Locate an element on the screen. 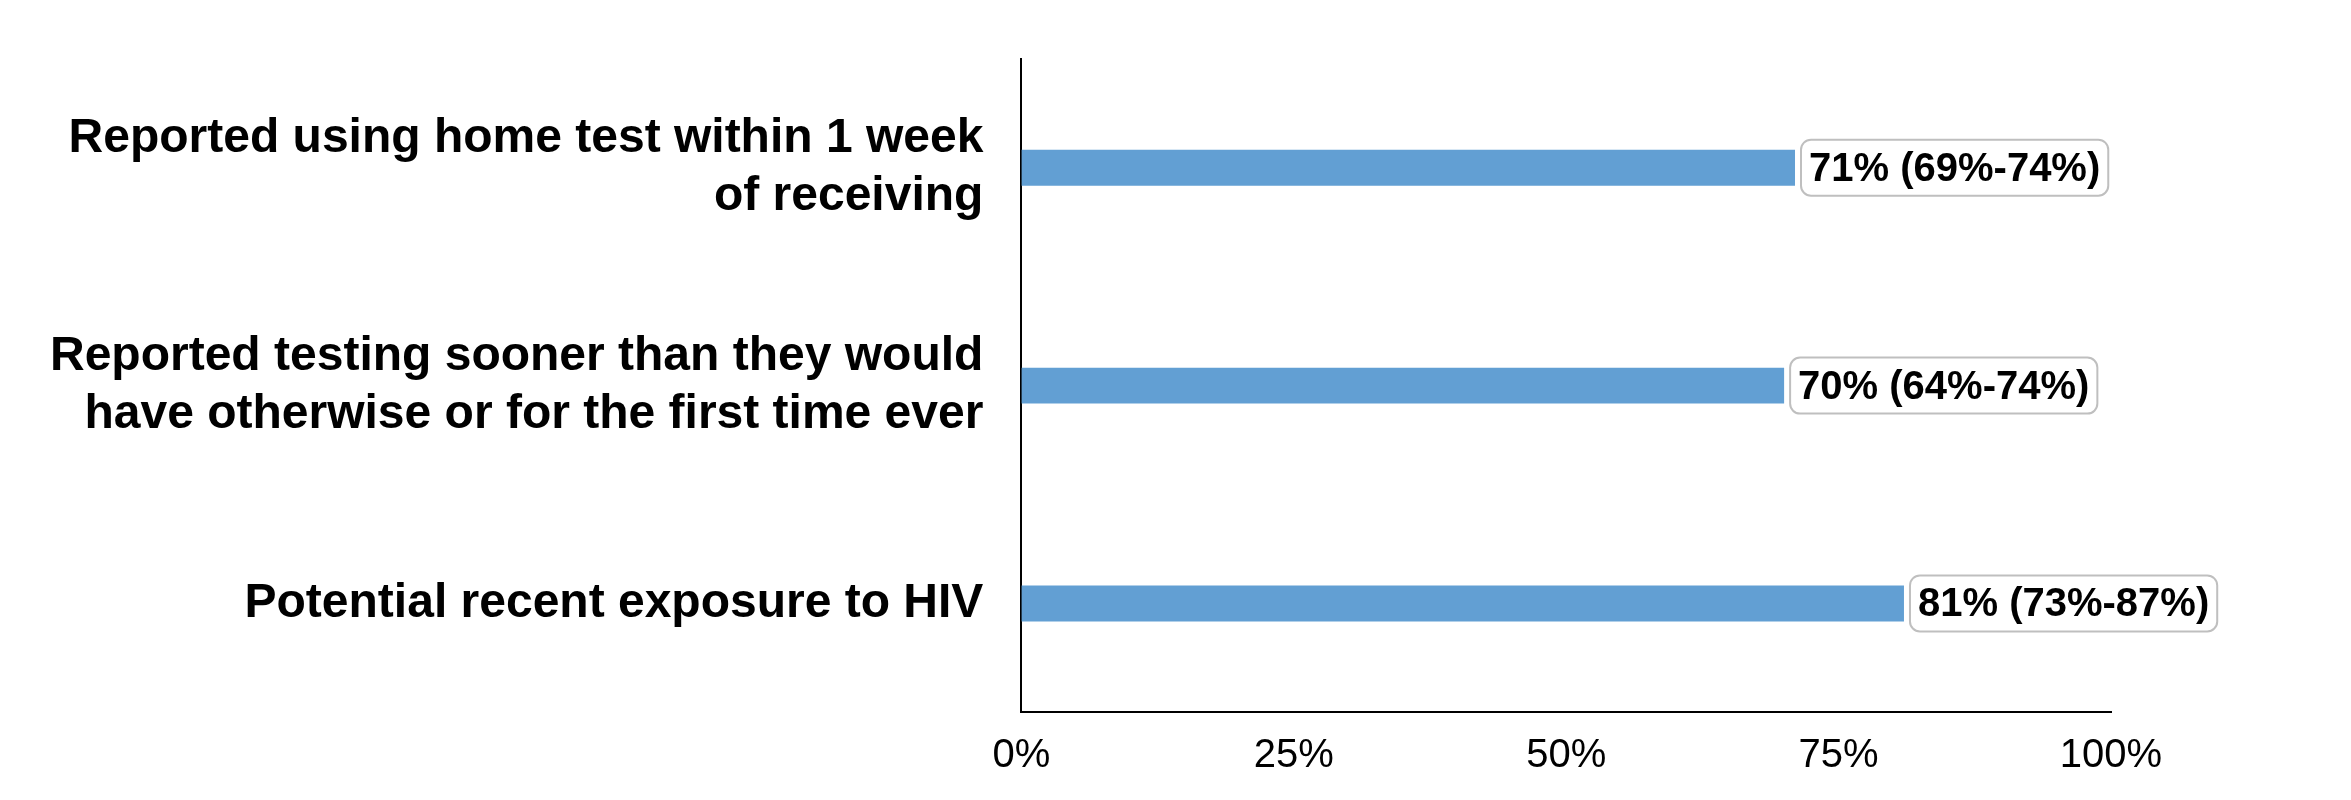  y-tick-label: Reported testing sooner than they would have otherwise or for the first time ever is located at coordinates (517, 382).